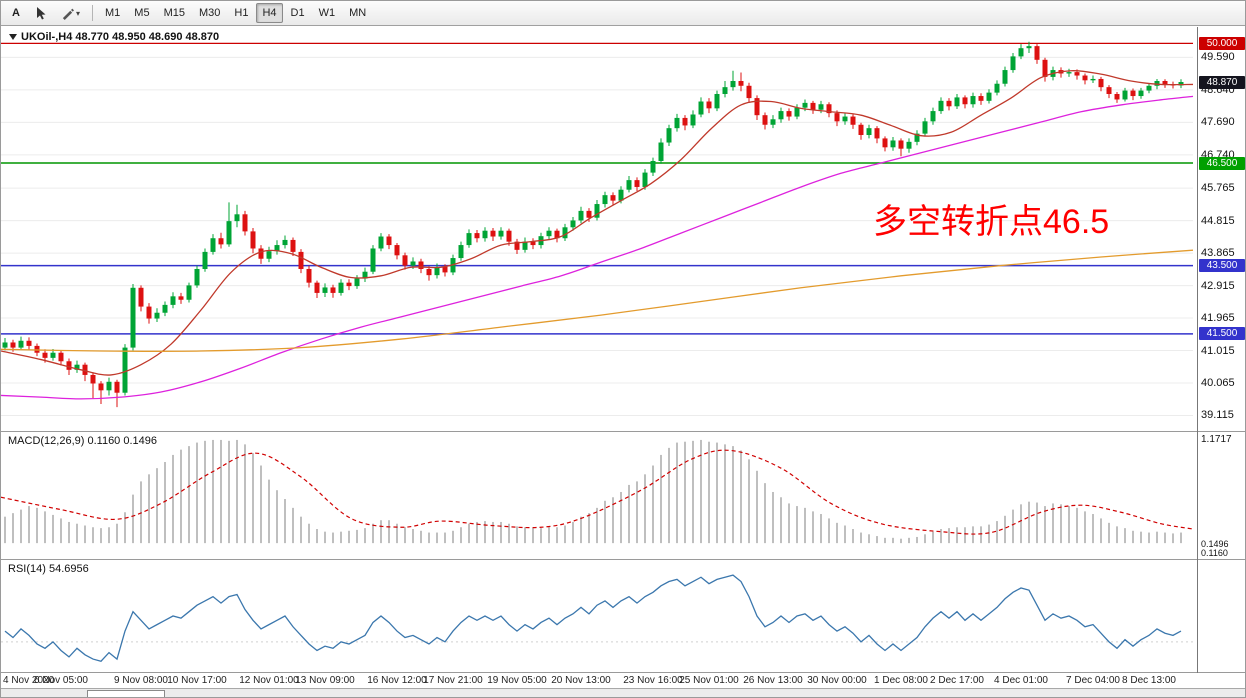  What do you see at coordinates (327, 13) in the screenshot?
I see `timeframe-button-W1: W1` at bounding box center [327, 13].